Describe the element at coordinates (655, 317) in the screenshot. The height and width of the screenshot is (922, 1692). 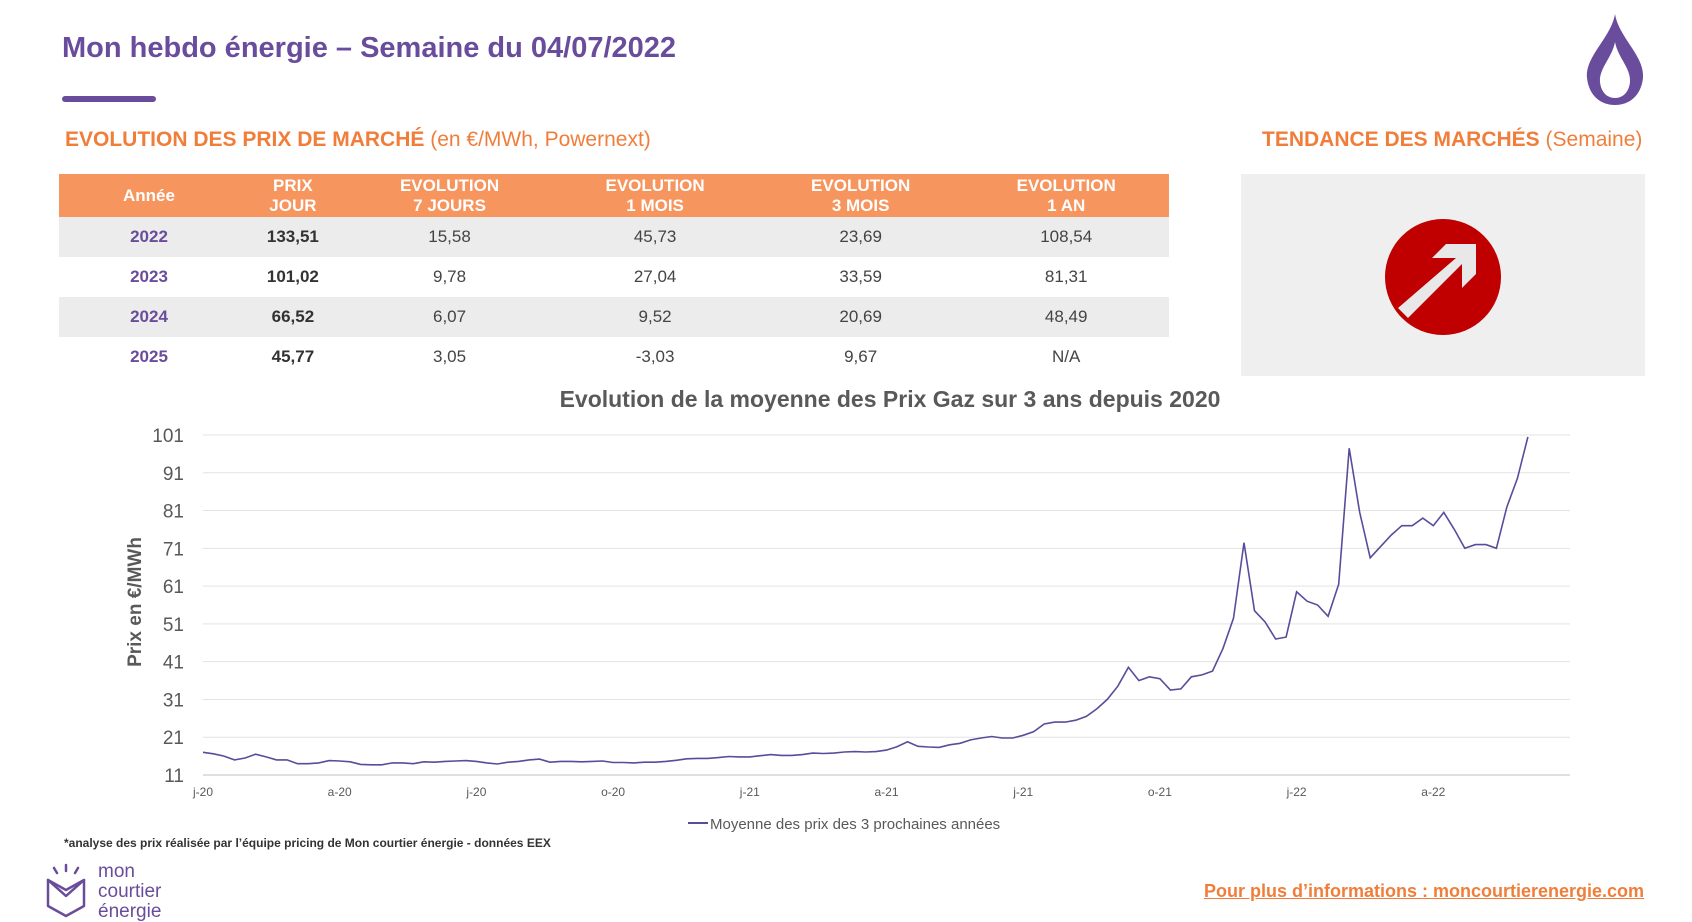
I see `cell-evol-1m: 9,52` at that location.